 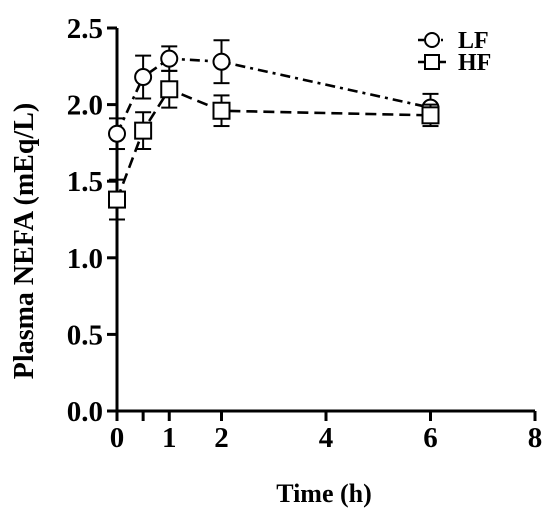 I want to click on x-tick-label: 0, so click(x=117, y=438).